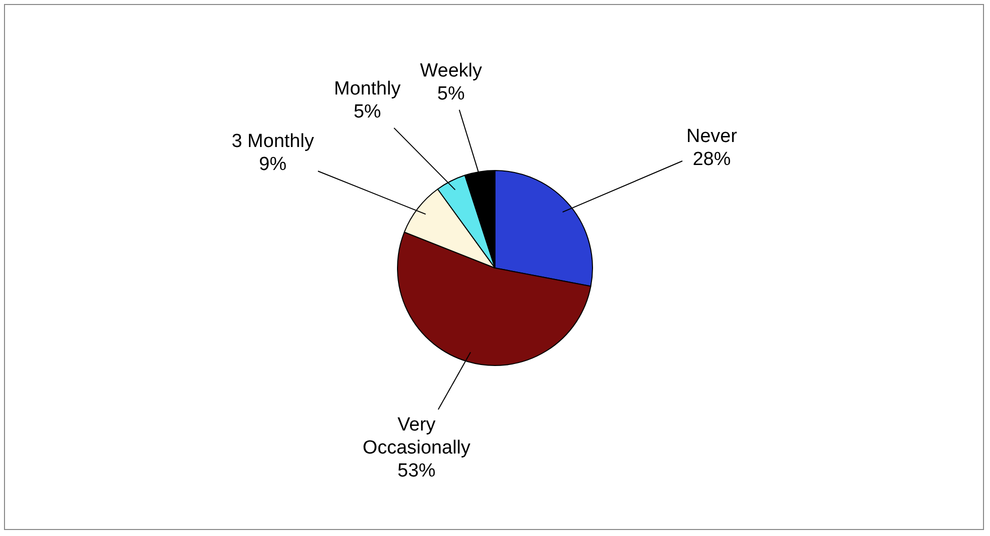 This screenshot has width=990, height=536. What do you see at coordinates (416, 436) in the screenshot?
I see `slice-label: Very Occasionally` at bounding box center [416, 436].